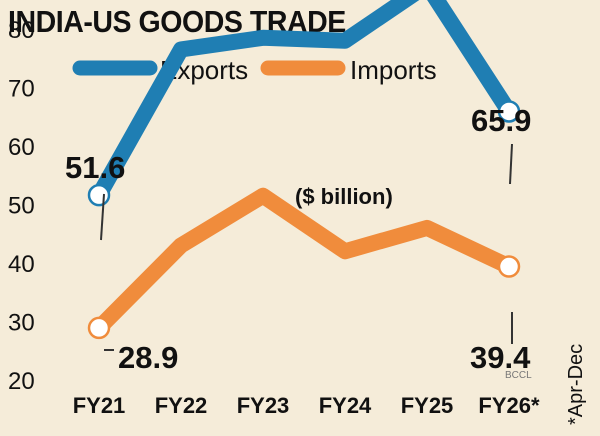  What do you see at coordinates (21, 381) in the screenshot?
I see `y-tick-label: 20` at bounding box center [21, 381].